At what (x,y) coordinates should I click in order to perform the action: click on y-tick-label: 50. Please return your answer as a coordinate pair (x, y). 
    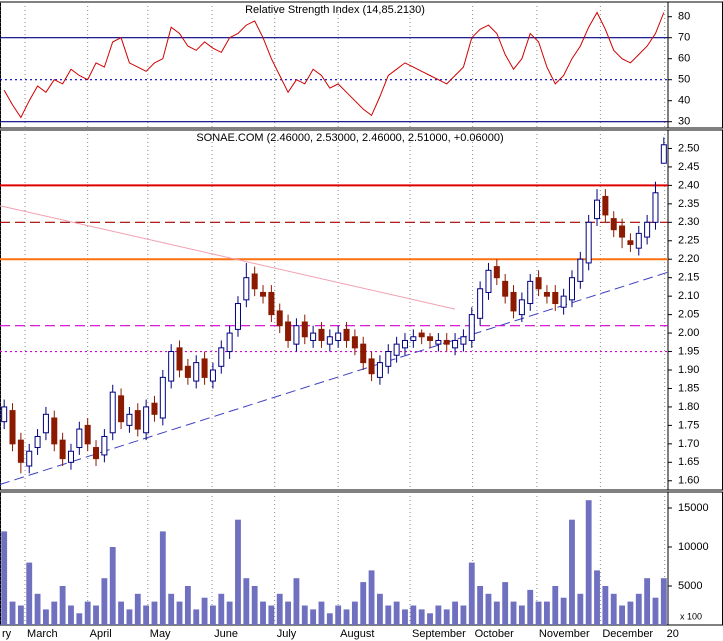
    Looking at the image, I should click on (684, 80).